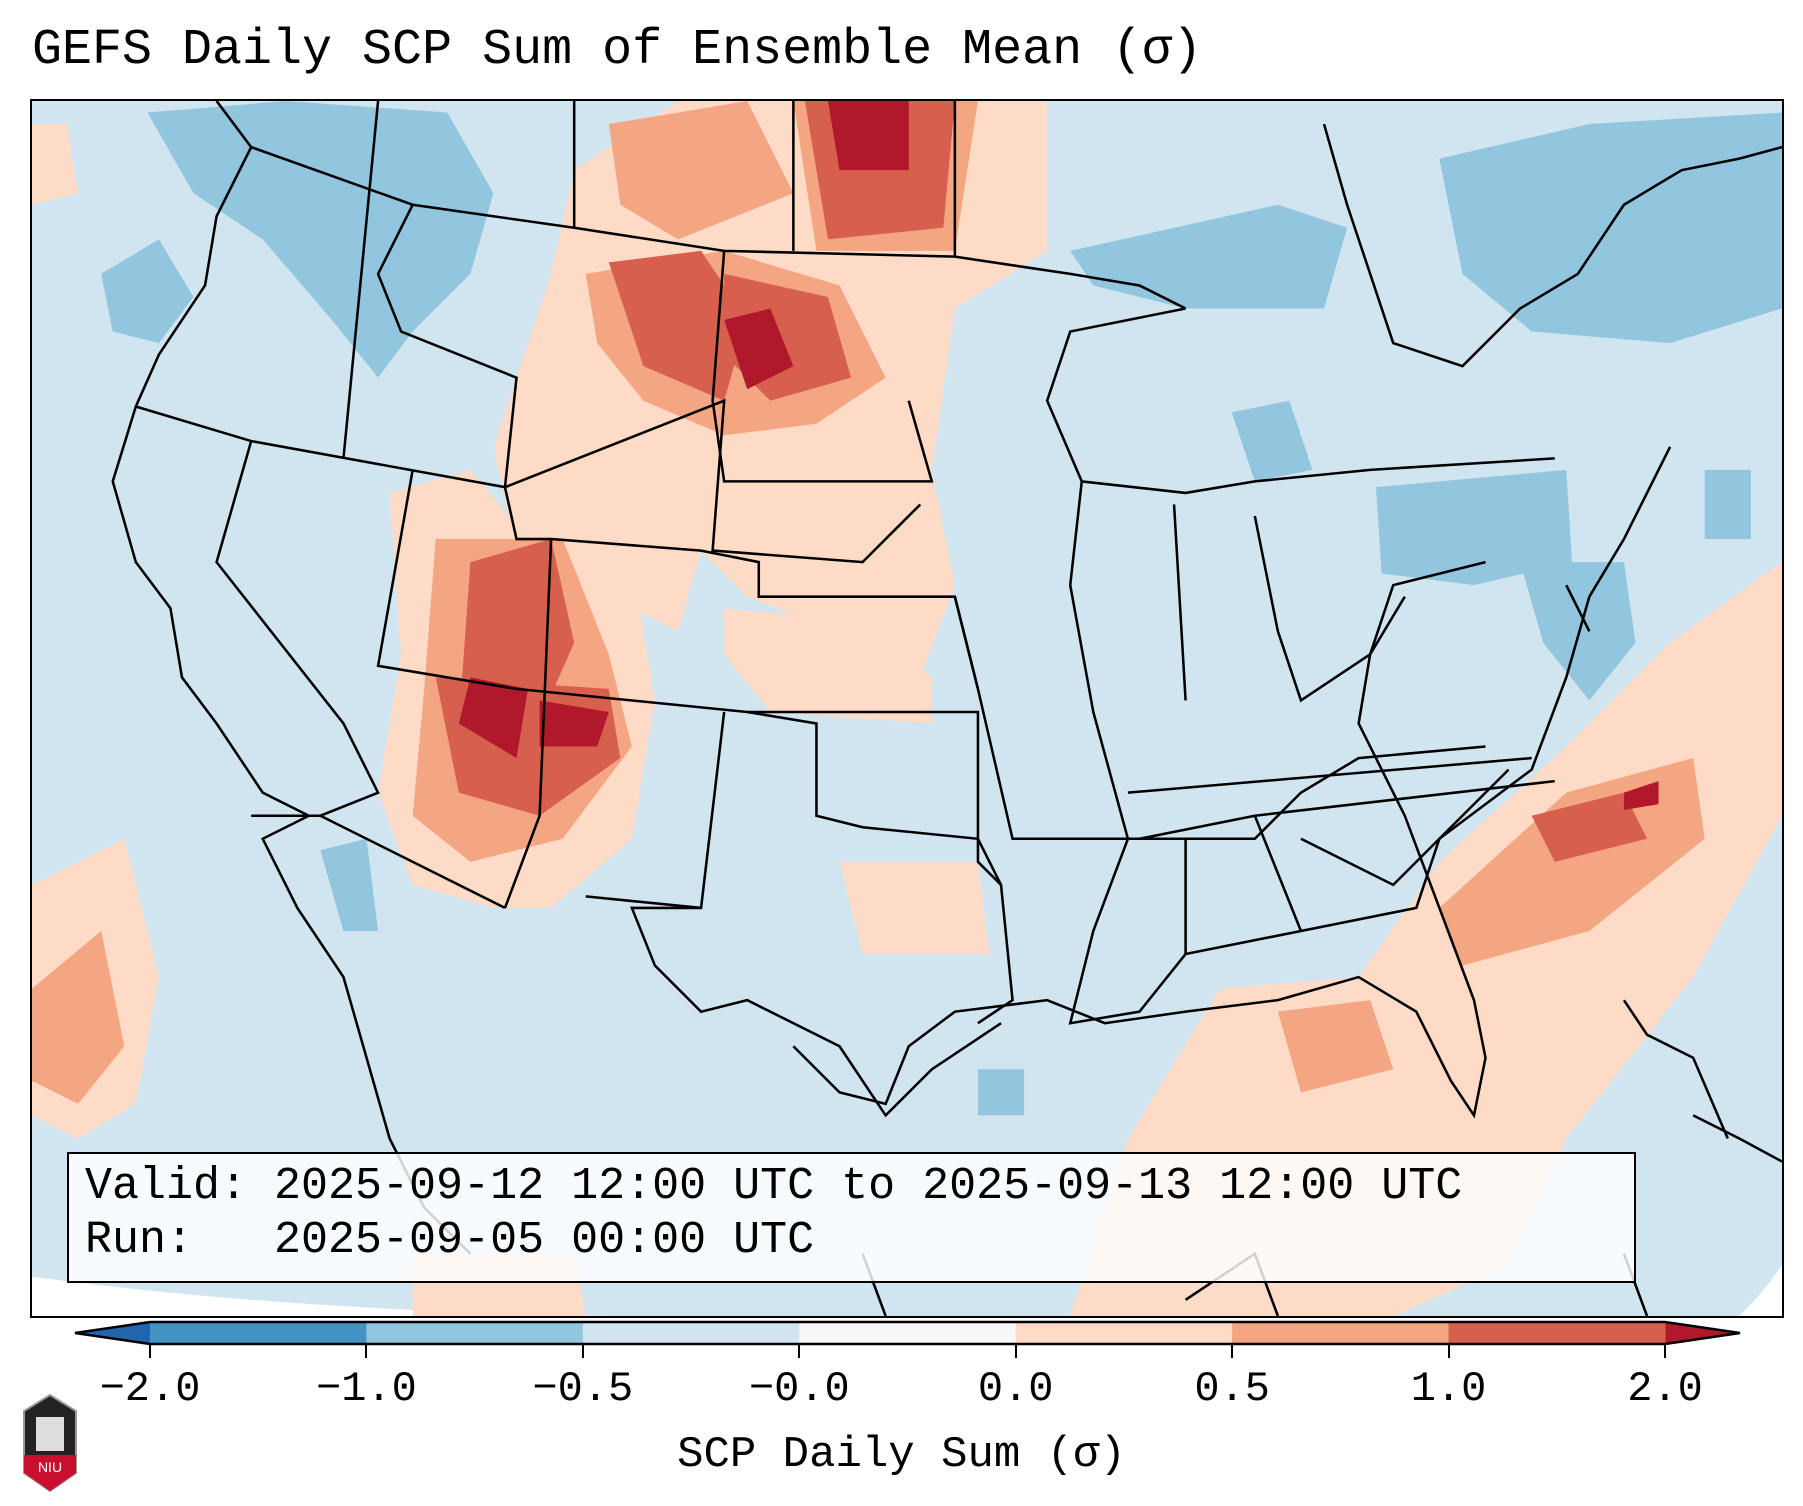 The height and width of the screenshot is (1506, 1803). What do you see at coordinates (901, 1455) in the screenshot?
I see `colorbar-label: SCP Daily Sum (σ)` at bounding box center [901, 1455].